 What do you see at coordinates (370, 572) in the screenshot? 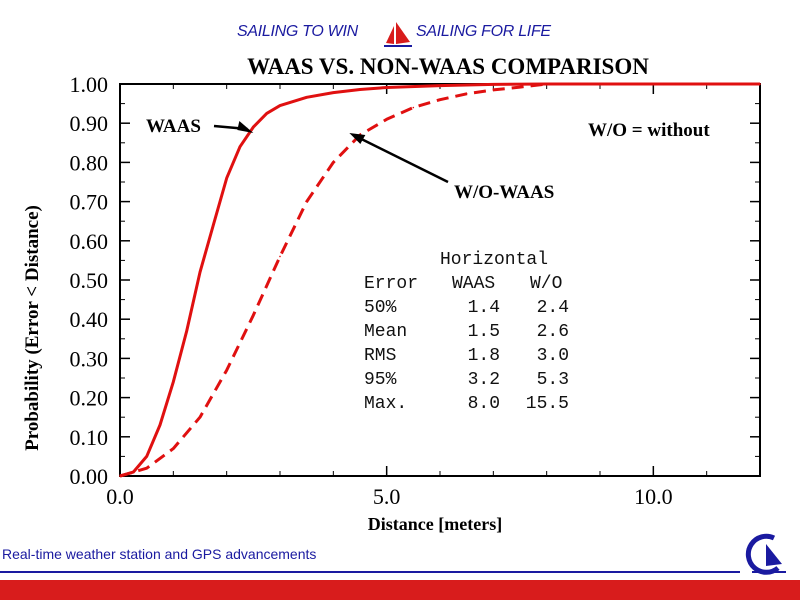
I see `footer-divider` at bounding box center [370, 572].